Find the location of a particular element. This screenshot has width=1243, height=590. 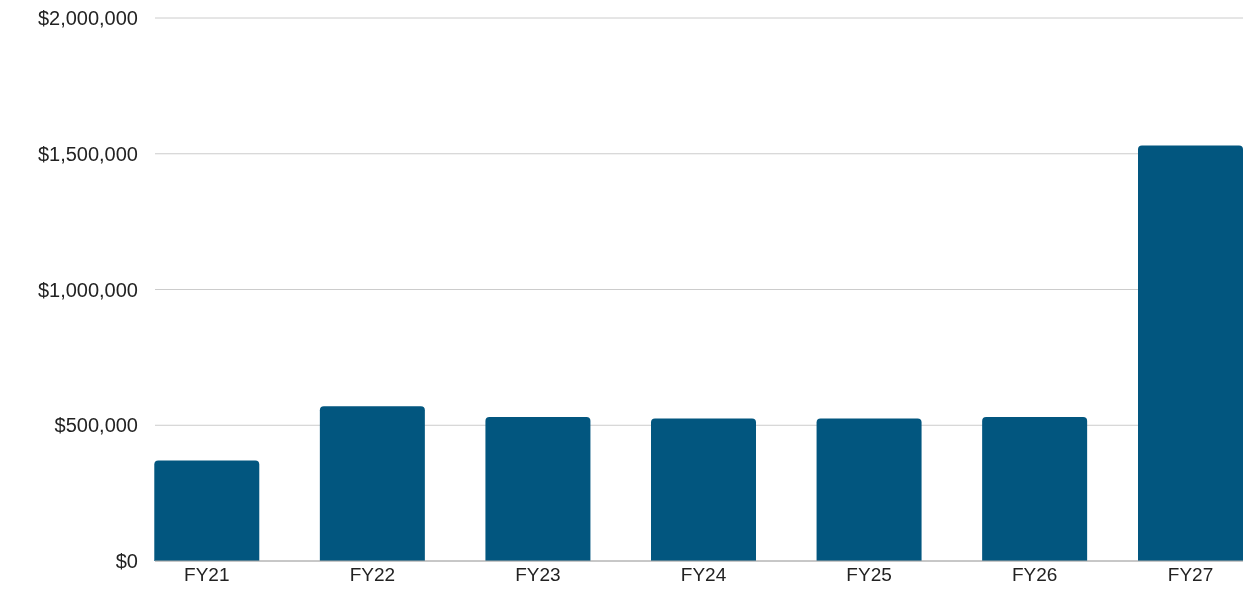

y-tick-label: $500,000 is located at coordinates (96, 425).